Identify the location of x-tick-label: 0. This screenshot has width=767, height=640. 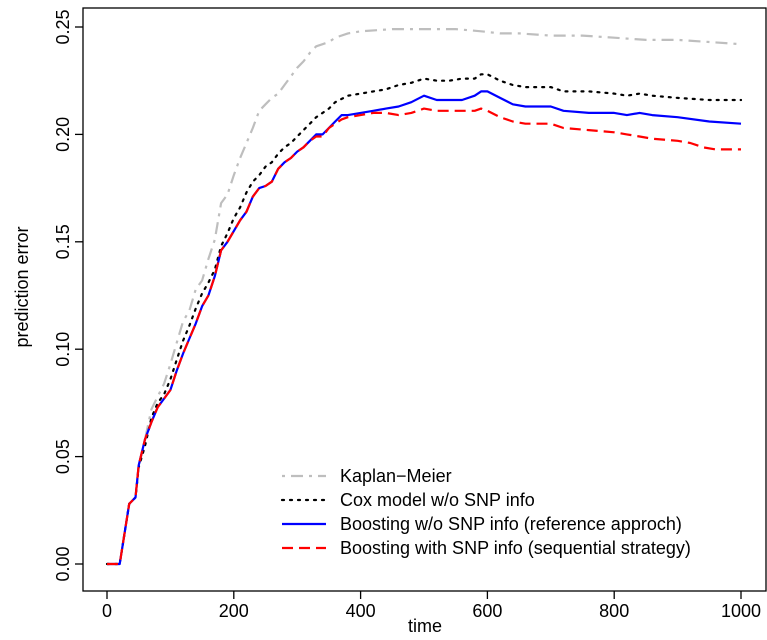
(107, 611).